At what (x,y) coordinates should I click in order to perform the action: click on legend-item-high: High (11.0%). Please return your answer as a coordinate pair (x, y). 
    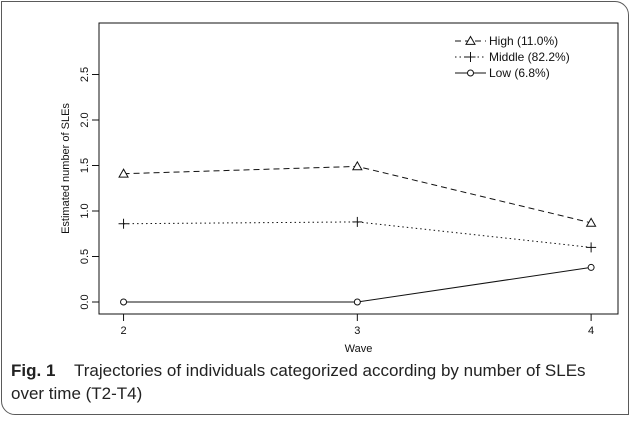
    Looking at the image, I should click on (506, 41).